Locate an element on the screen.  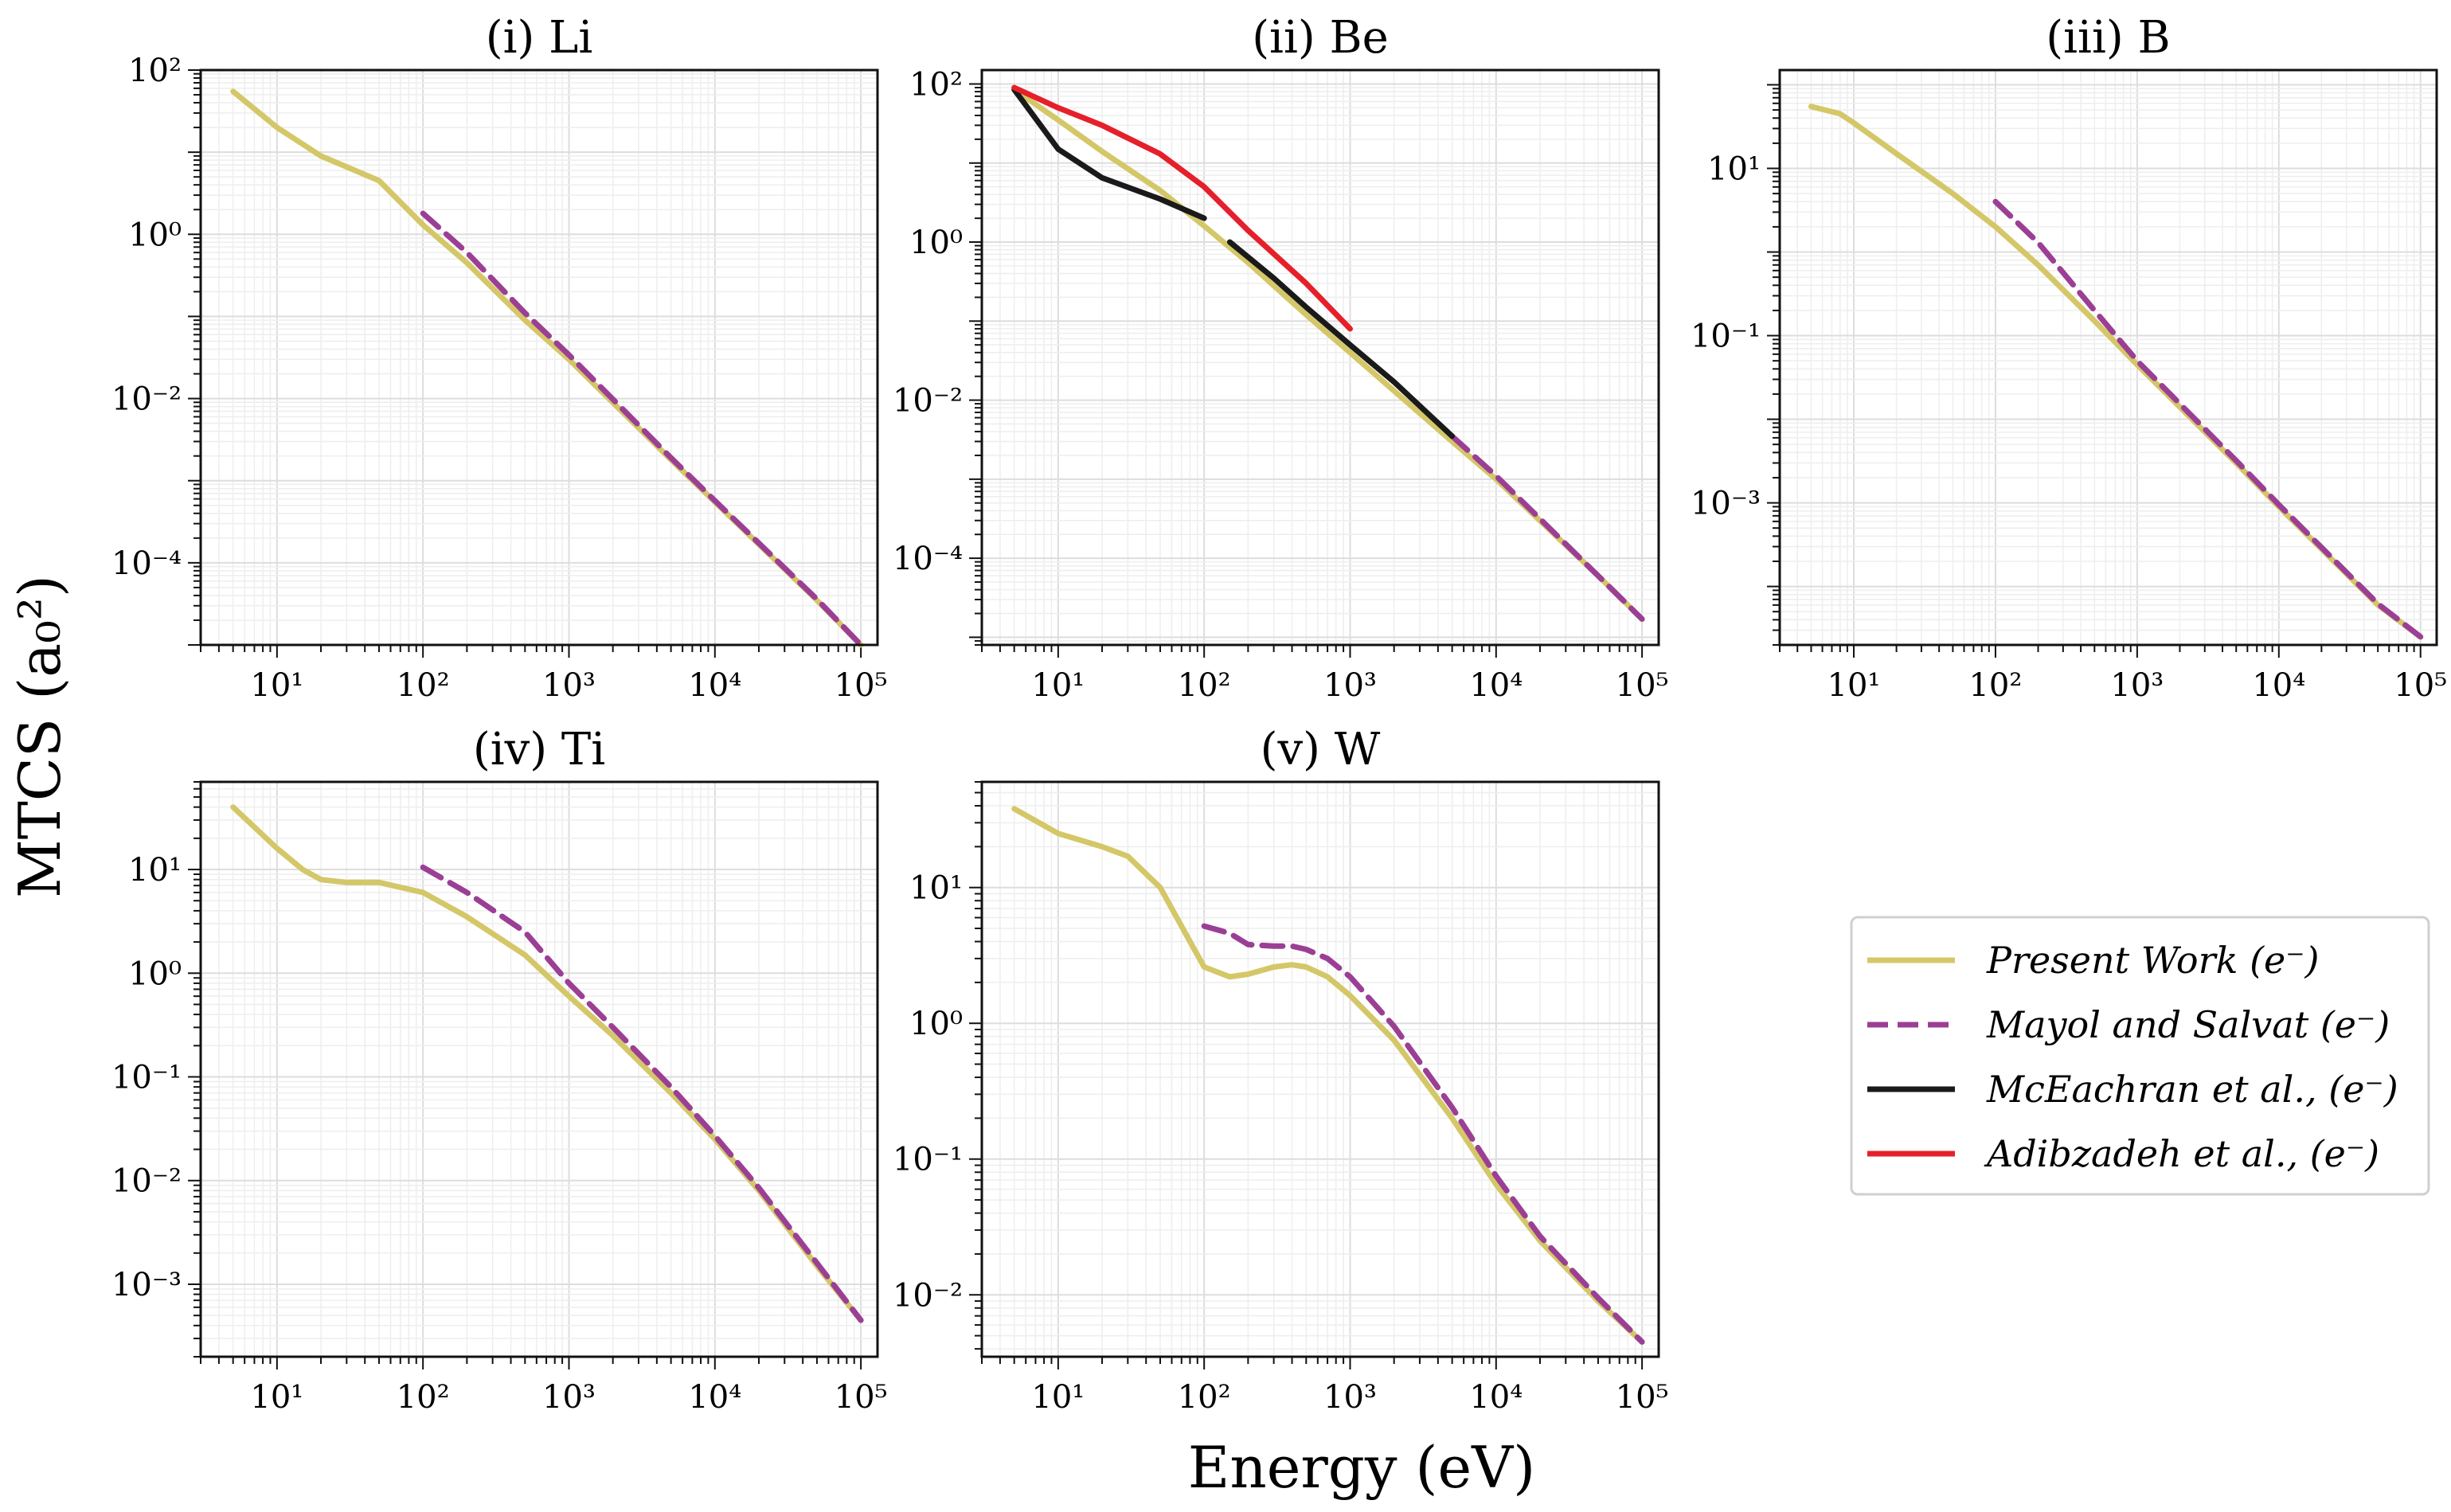
x-axis-label: Energy (eV) is located at coordinates (1361, 1467).